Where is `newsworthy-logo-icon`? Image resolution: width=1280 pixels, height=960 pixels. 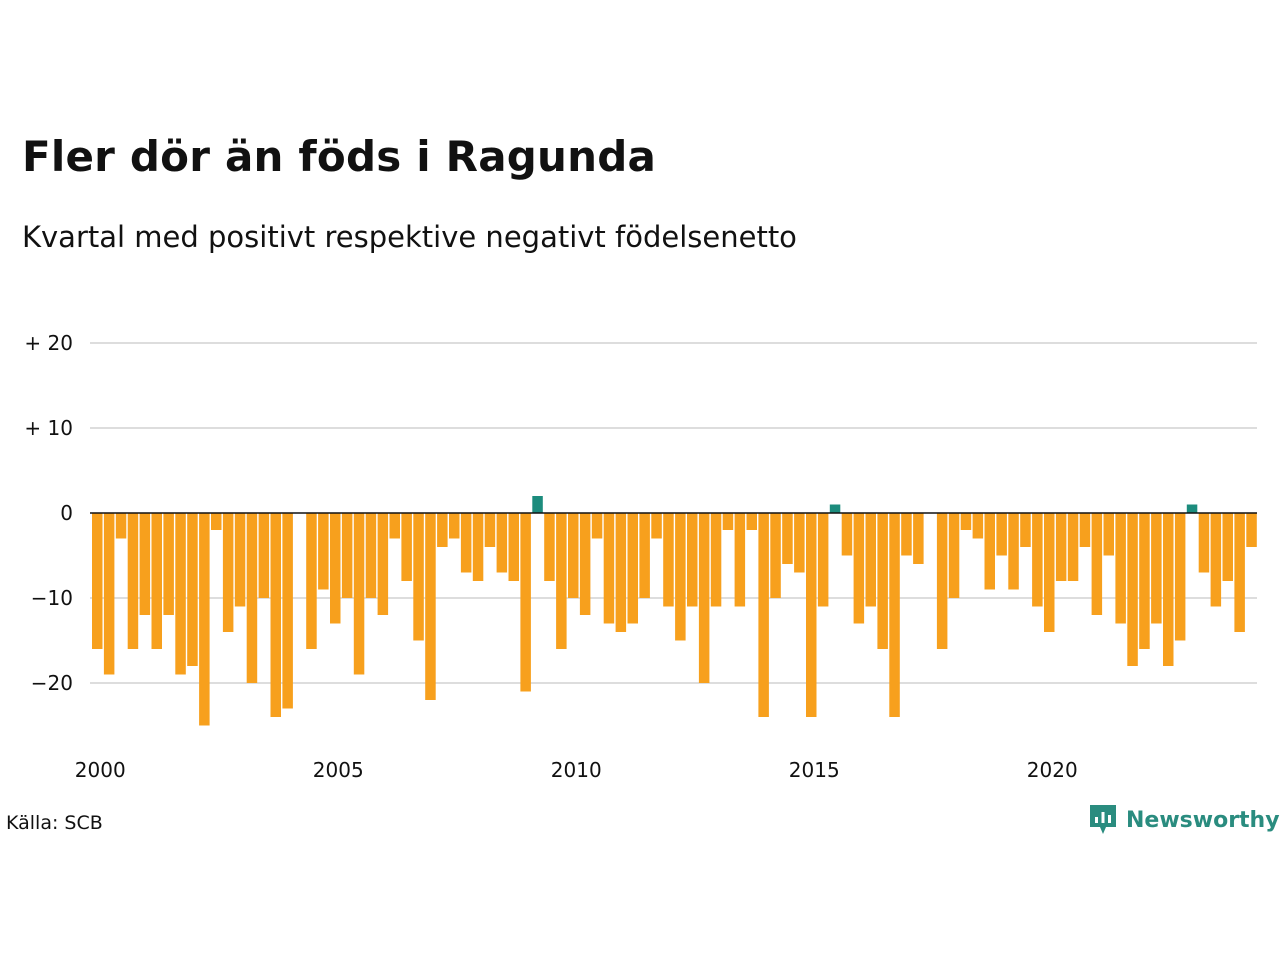
newsworthy-logo-icon is located at coordinates (1103, 819).